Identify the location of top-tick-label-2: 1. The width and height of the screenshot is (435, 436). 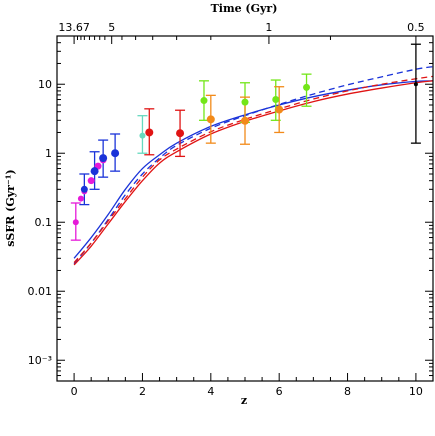
(268, 27).